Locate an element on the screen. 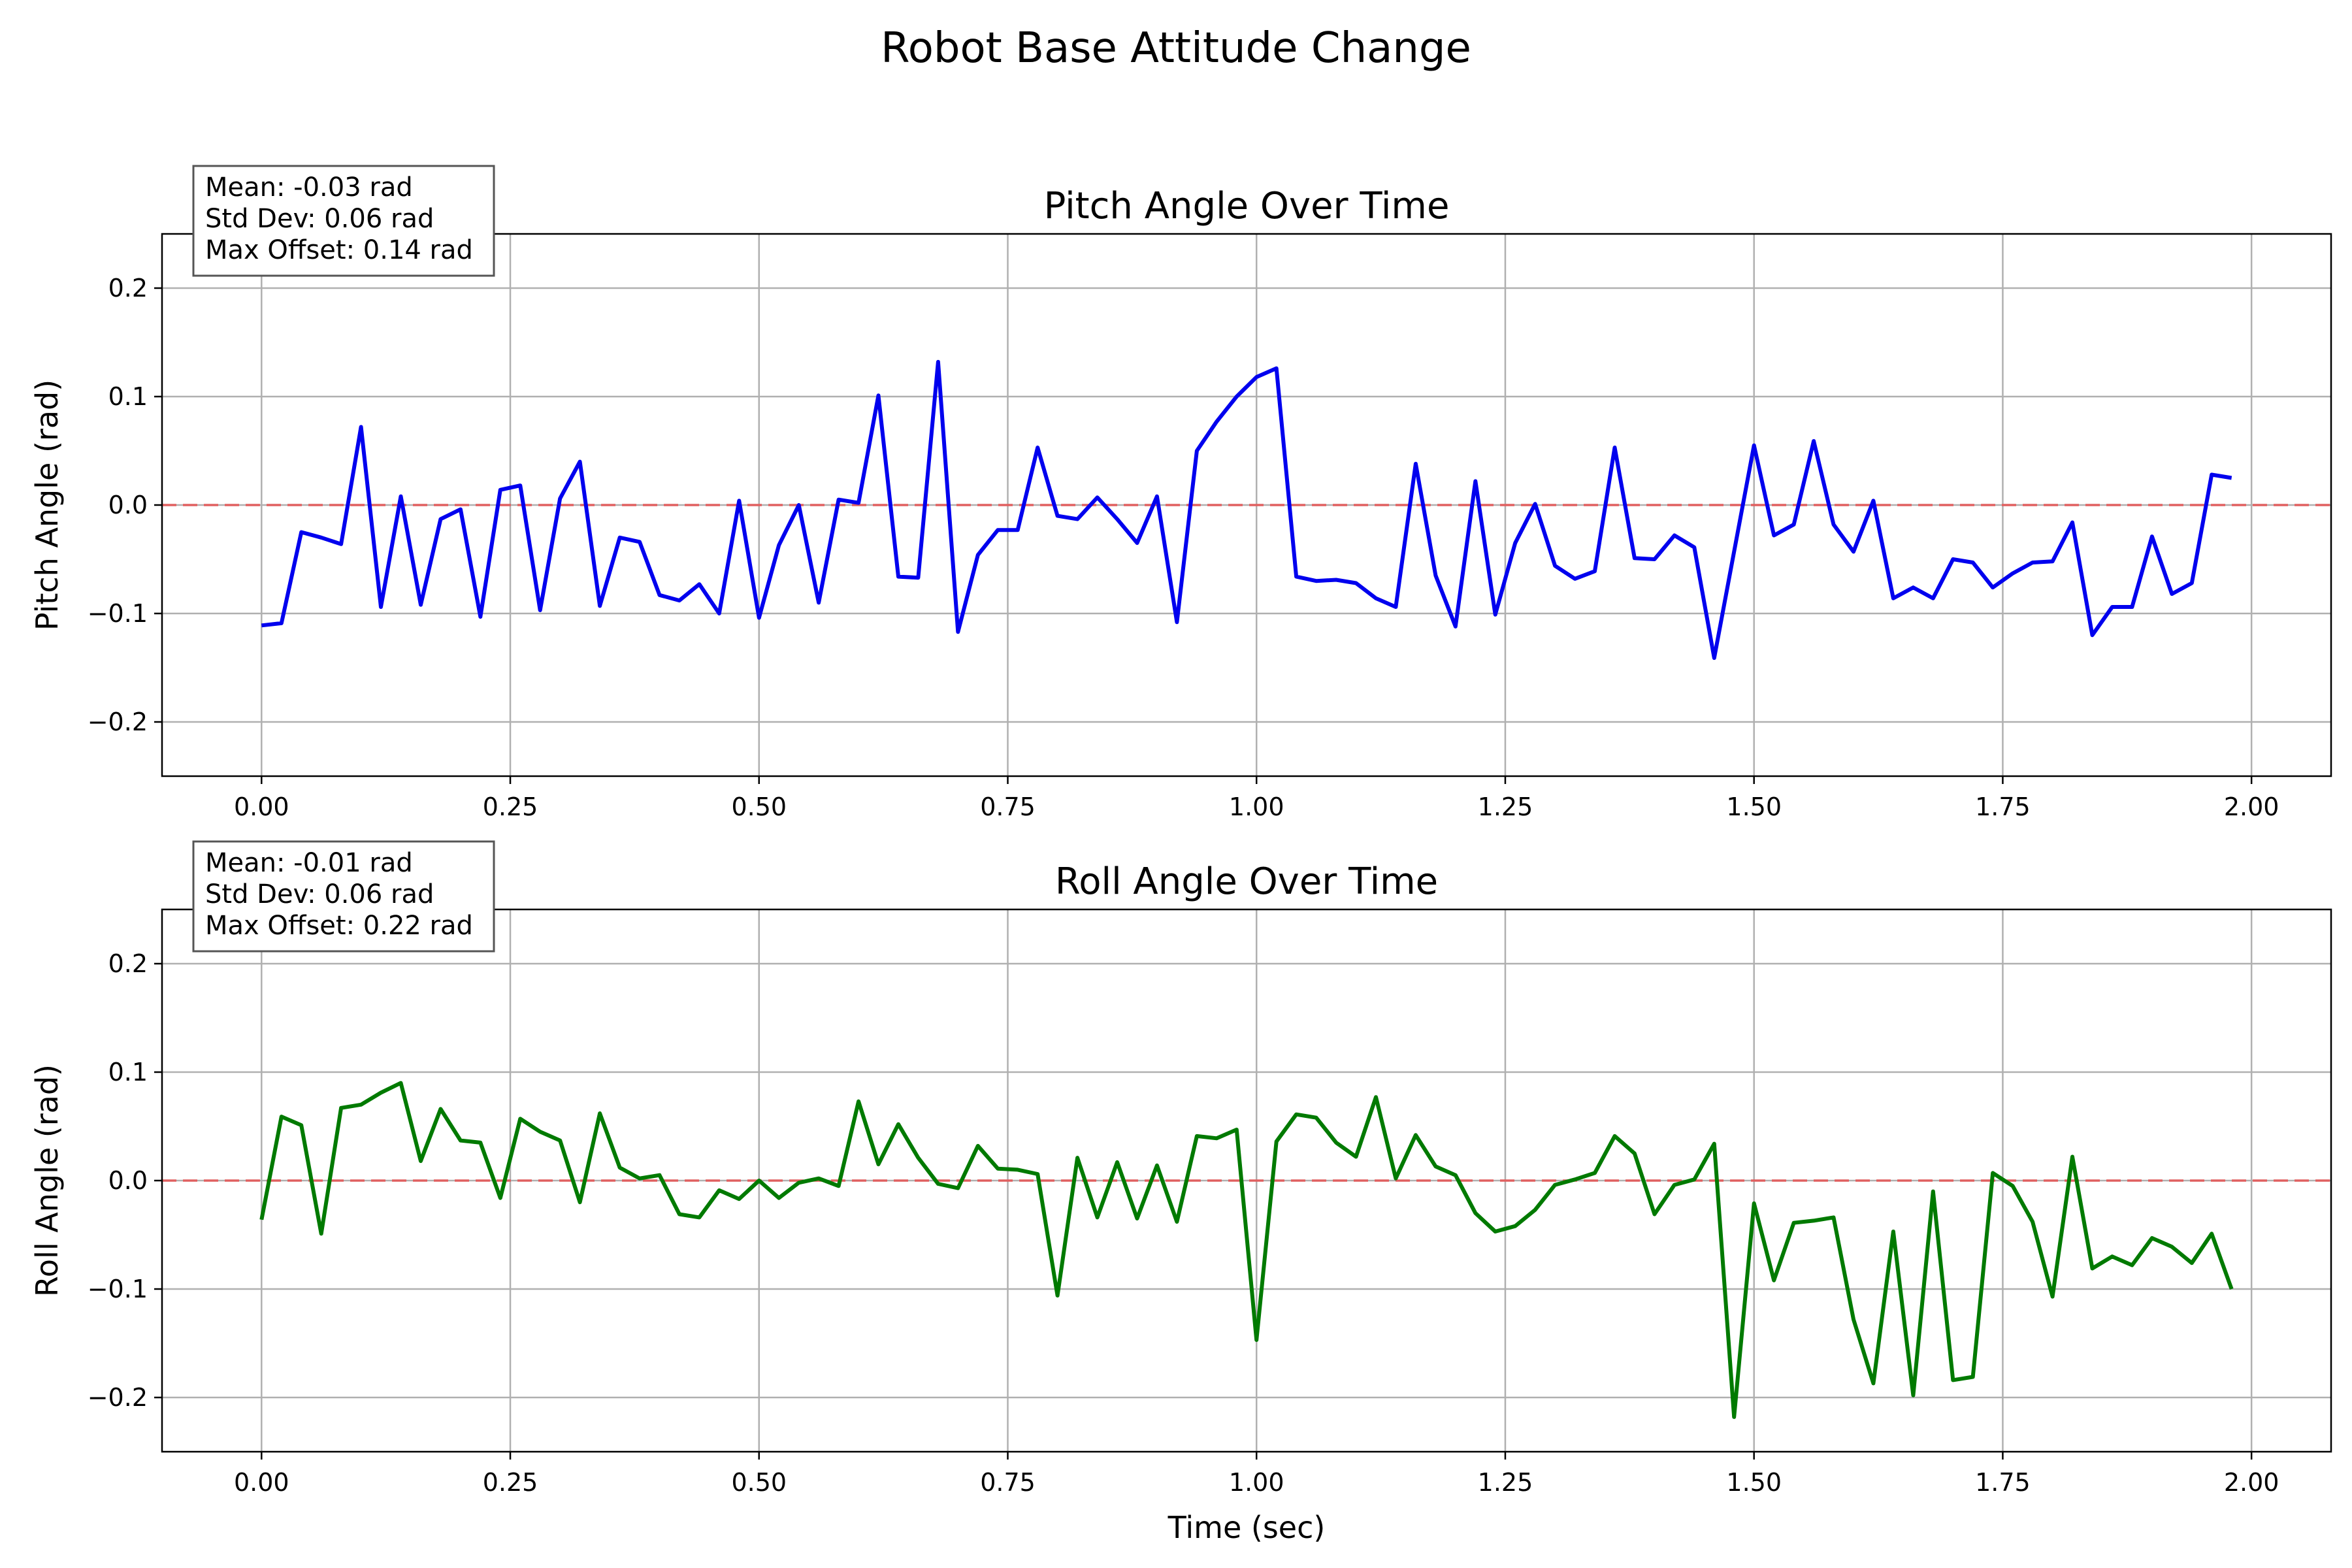  pitch-y-tick-label: 0.0 is located at coordinates (128, 505).